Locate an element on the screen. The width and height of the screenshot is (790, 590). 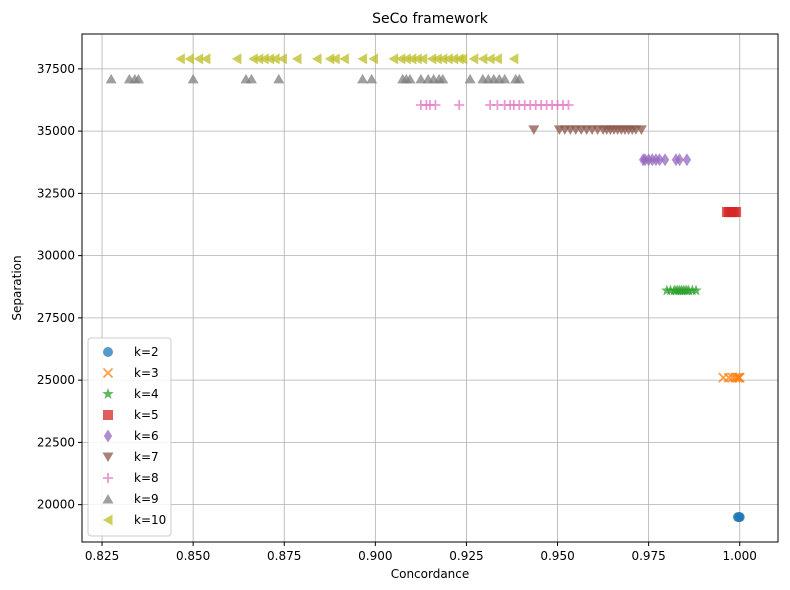
x-tick-label: 0.850 is located at coordinates (193, 556).